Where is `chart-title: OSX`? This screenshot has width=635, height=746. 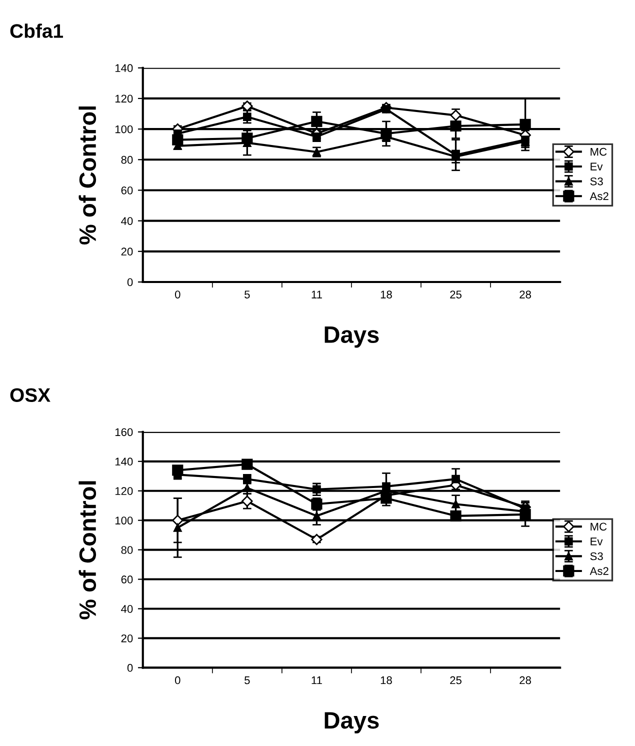 chart-title: OSX is located at coordinates (30, 395).